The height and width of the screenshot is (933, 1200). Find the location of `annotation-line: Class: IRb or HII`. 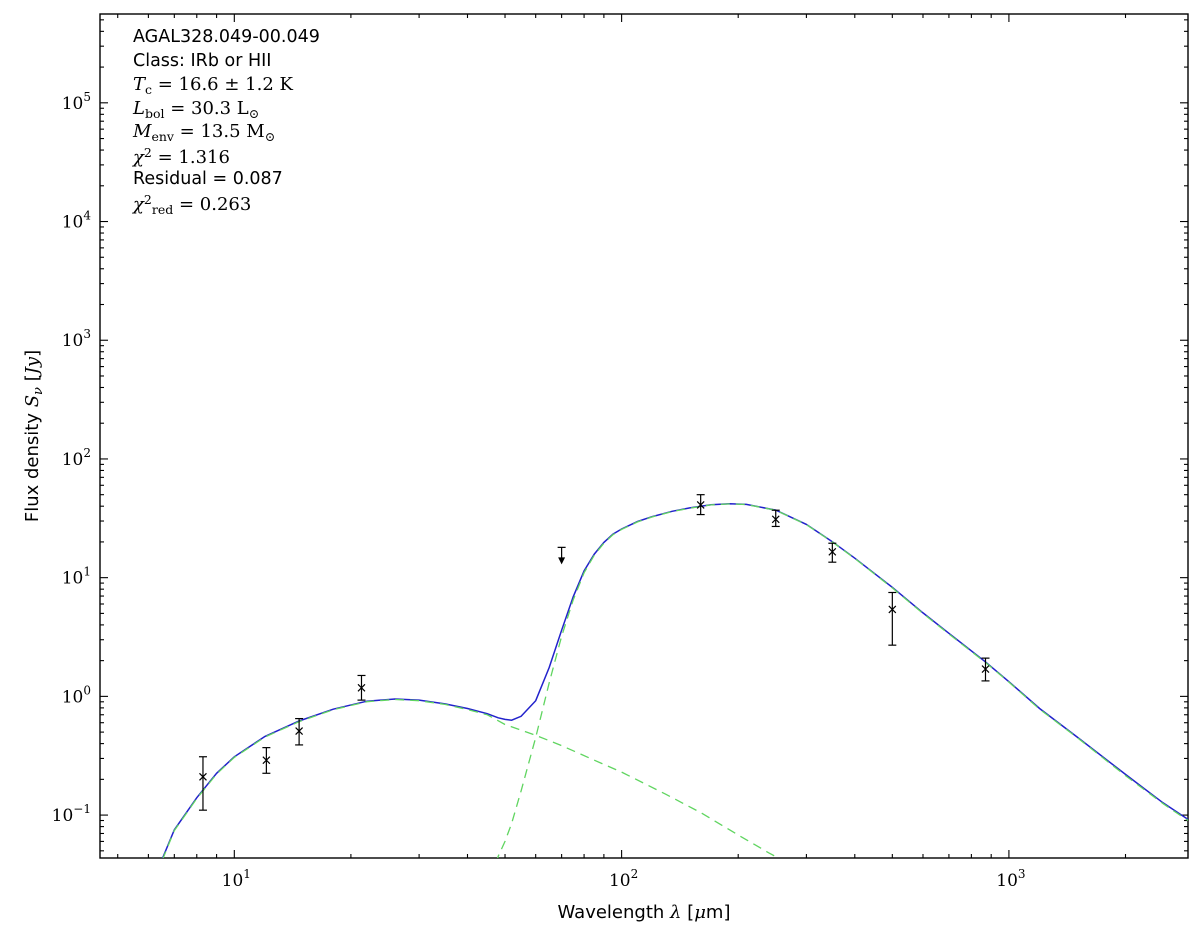

annotation-line: Class: IRb or HII is located at coordinates (202, 60).